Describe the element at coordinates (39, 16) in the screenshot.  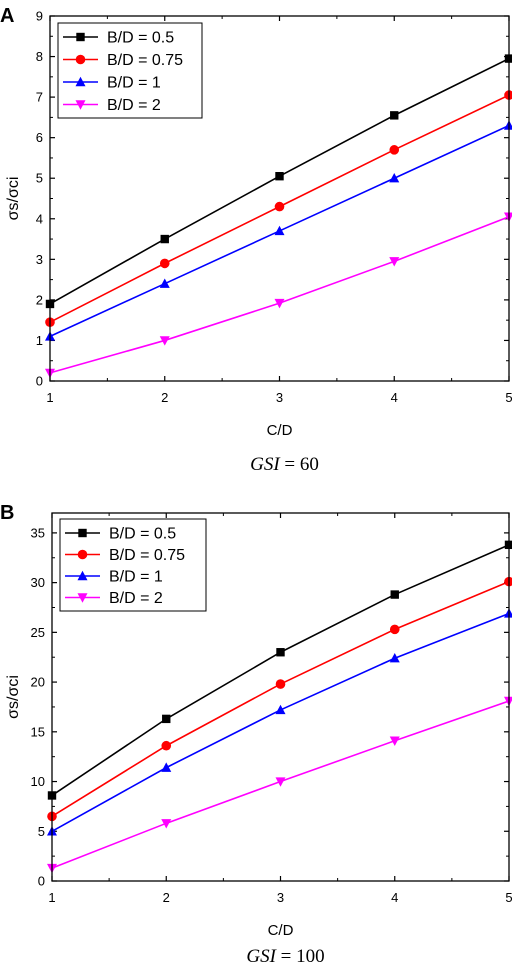
I see `y-tick-label: 9` at that location.